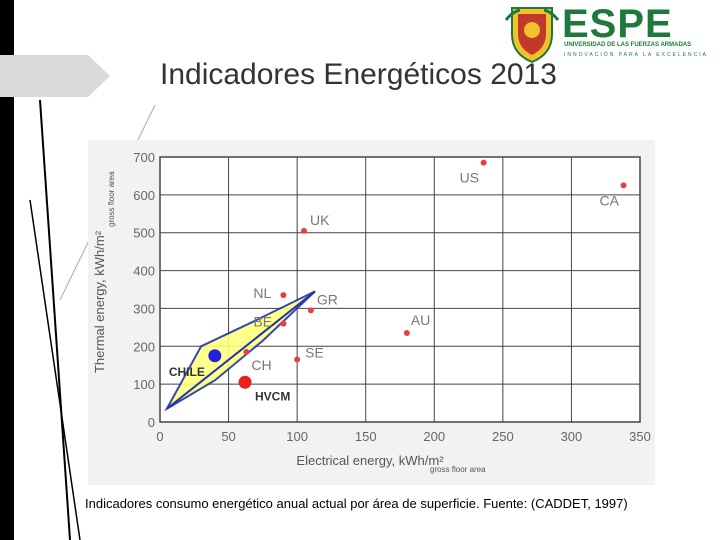 This screenshot has height=540, width=720. I want to click on logo-motto: INNOVACIÓN PARA LA EXCELENCIA, so click(636, 55).